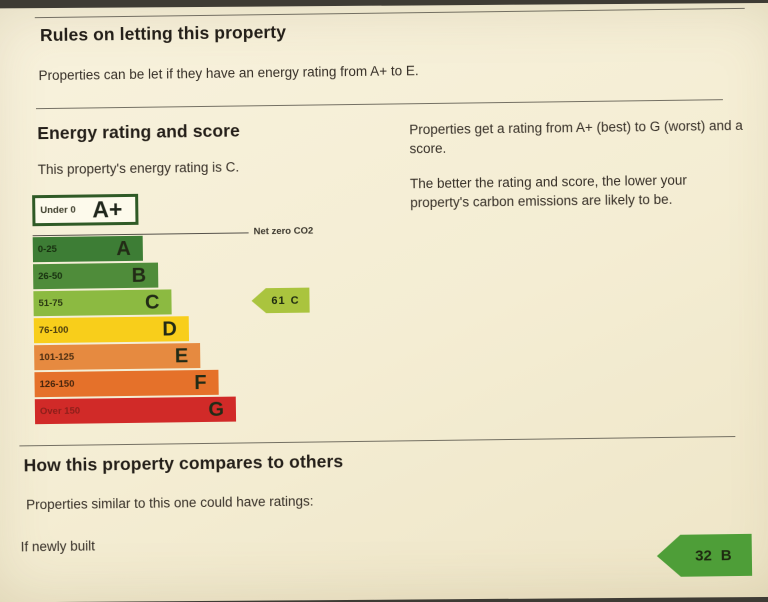 Image resolution: width=768 pixels, height=602 pixels. What do you see at coordinates (163, 33) in the screenshot?
I see `rules-section-heading: Rules on letting this property` at bounding box center [163, 33].